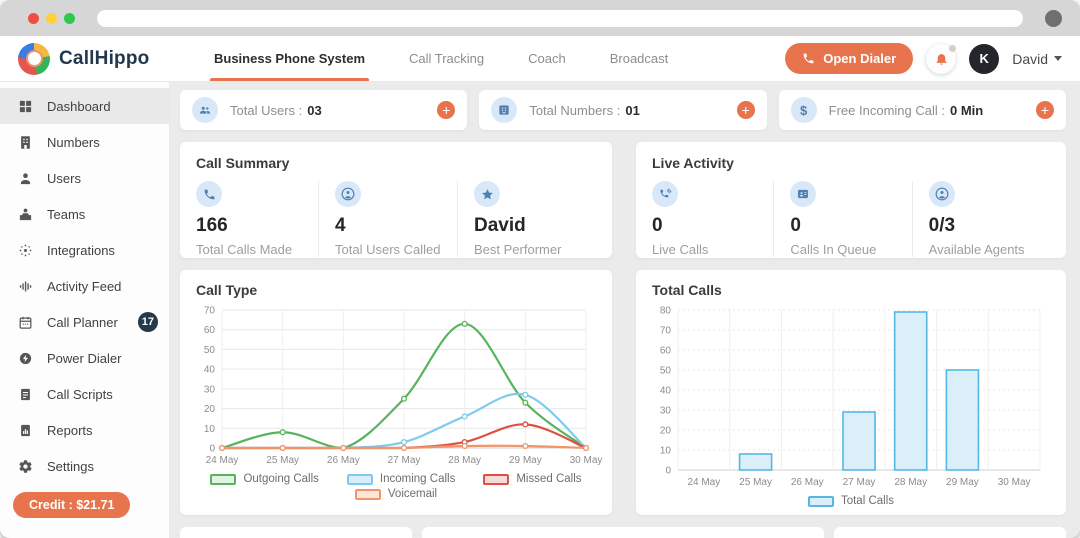  I want to click on legend-item: Voicemail, so click(396, 494).